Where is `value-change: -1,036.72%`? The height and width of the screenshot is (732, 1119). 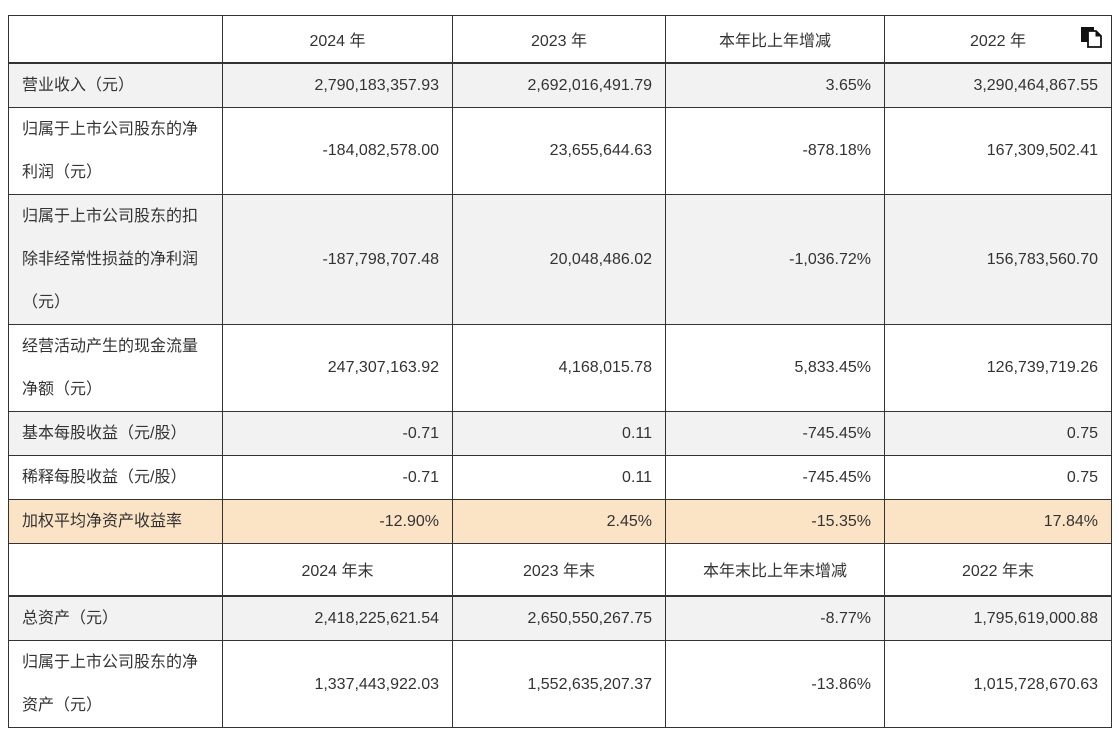
value-change: -1,036.72% is located at coordinates (775, 259).